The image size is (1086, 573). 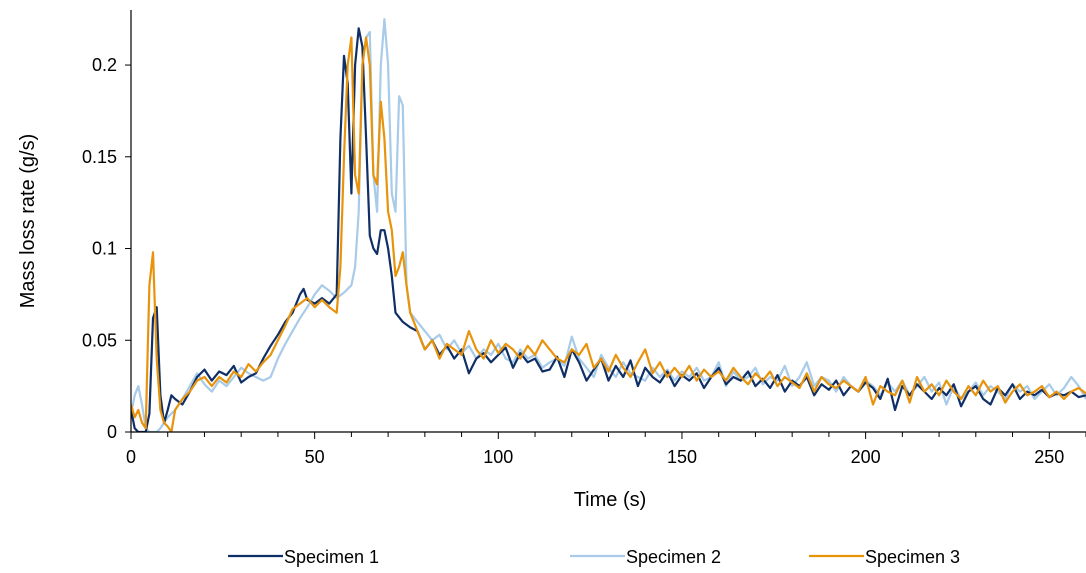 What do you see at coordinates (912, 557) in the screenshot?
I see `legend-label: Specimen 3` at bounding box center [912, 557].